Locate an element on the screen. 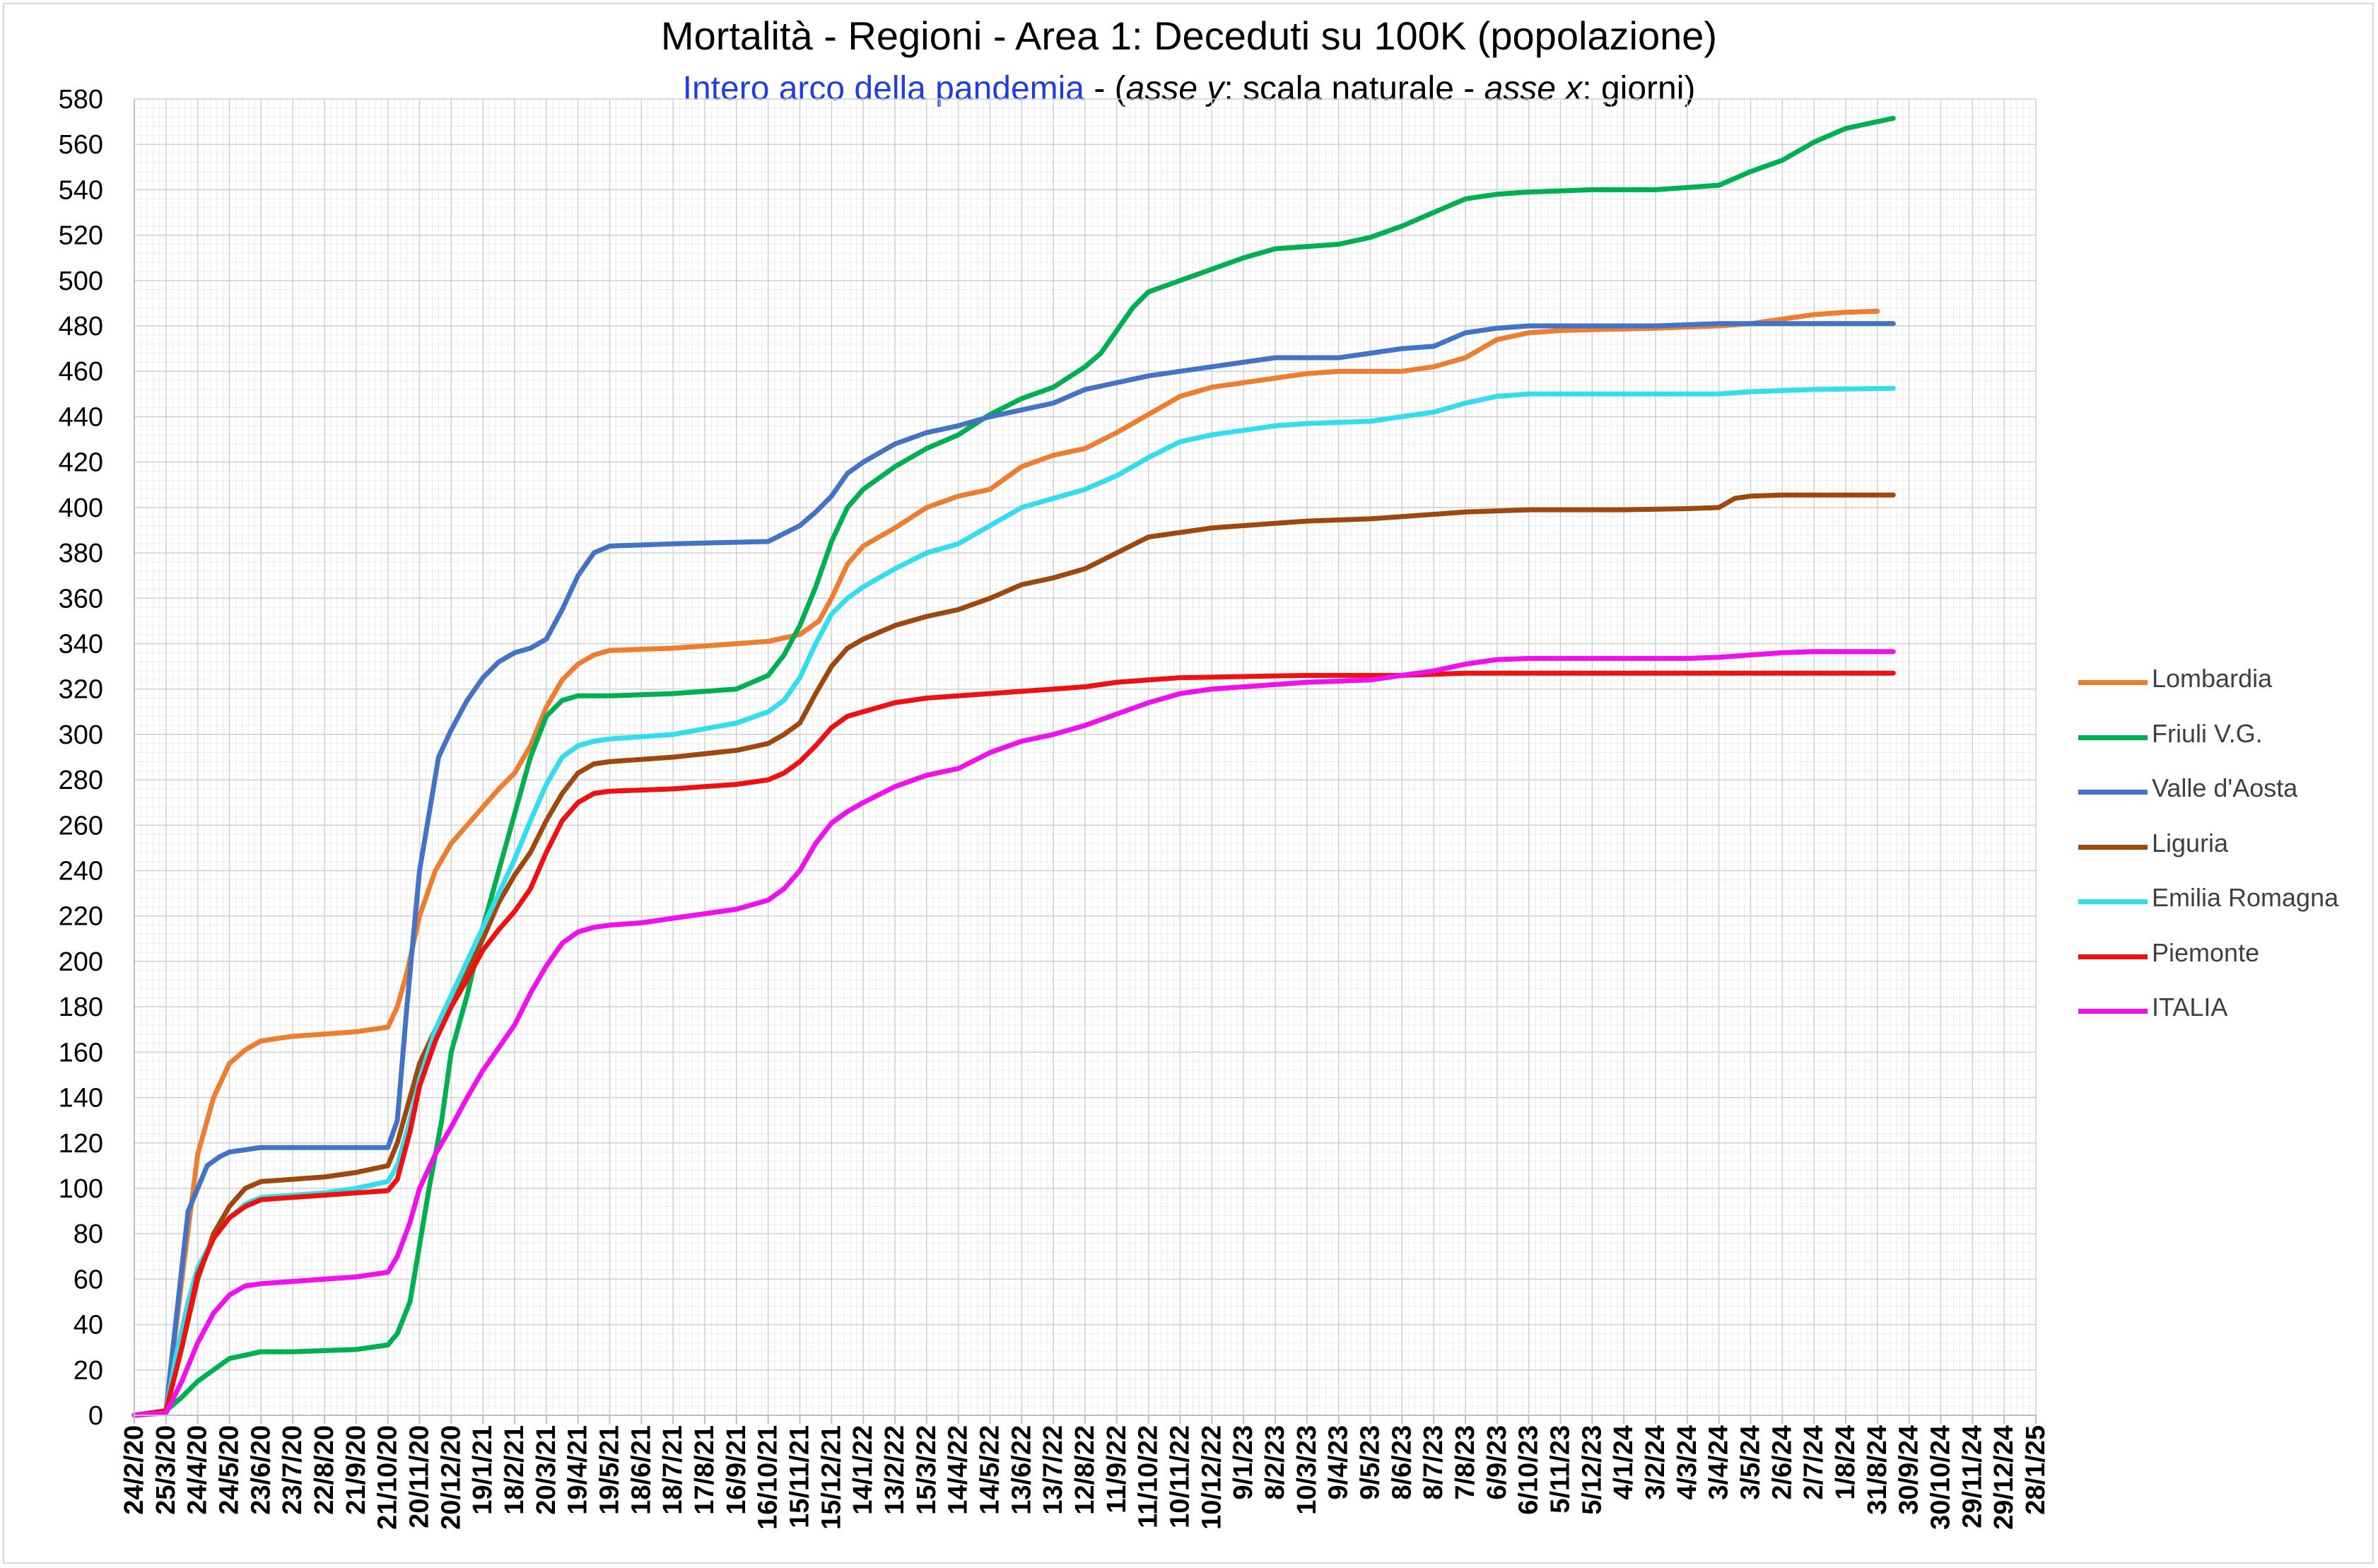 The image size is (2378, 1568). y-tick-label: 580 is located at coordinates (81, 100).